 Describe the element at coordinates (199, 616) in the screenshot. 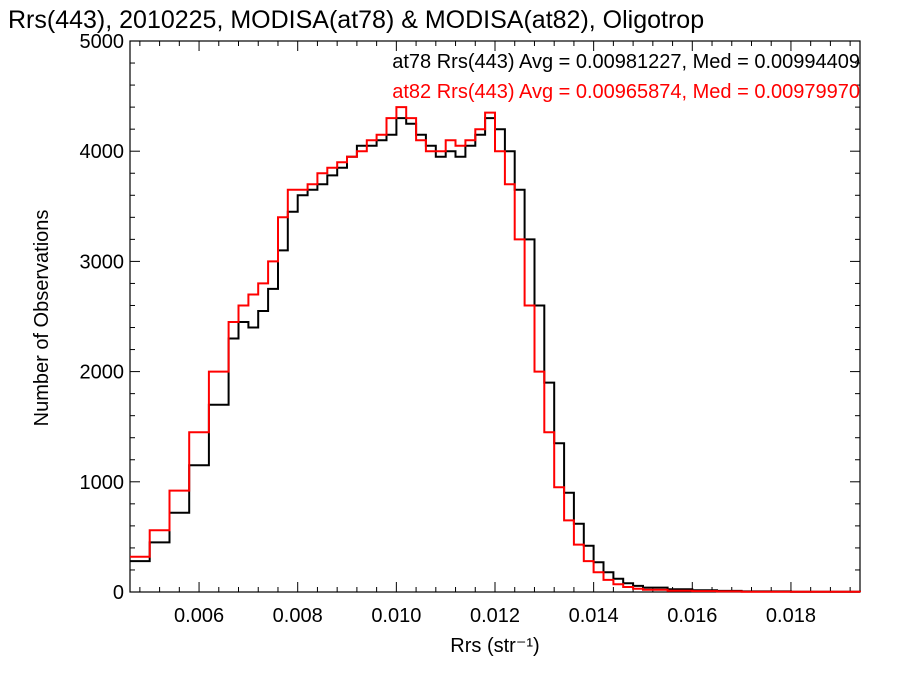

I see `x-tick-label: 0.006` at that location.